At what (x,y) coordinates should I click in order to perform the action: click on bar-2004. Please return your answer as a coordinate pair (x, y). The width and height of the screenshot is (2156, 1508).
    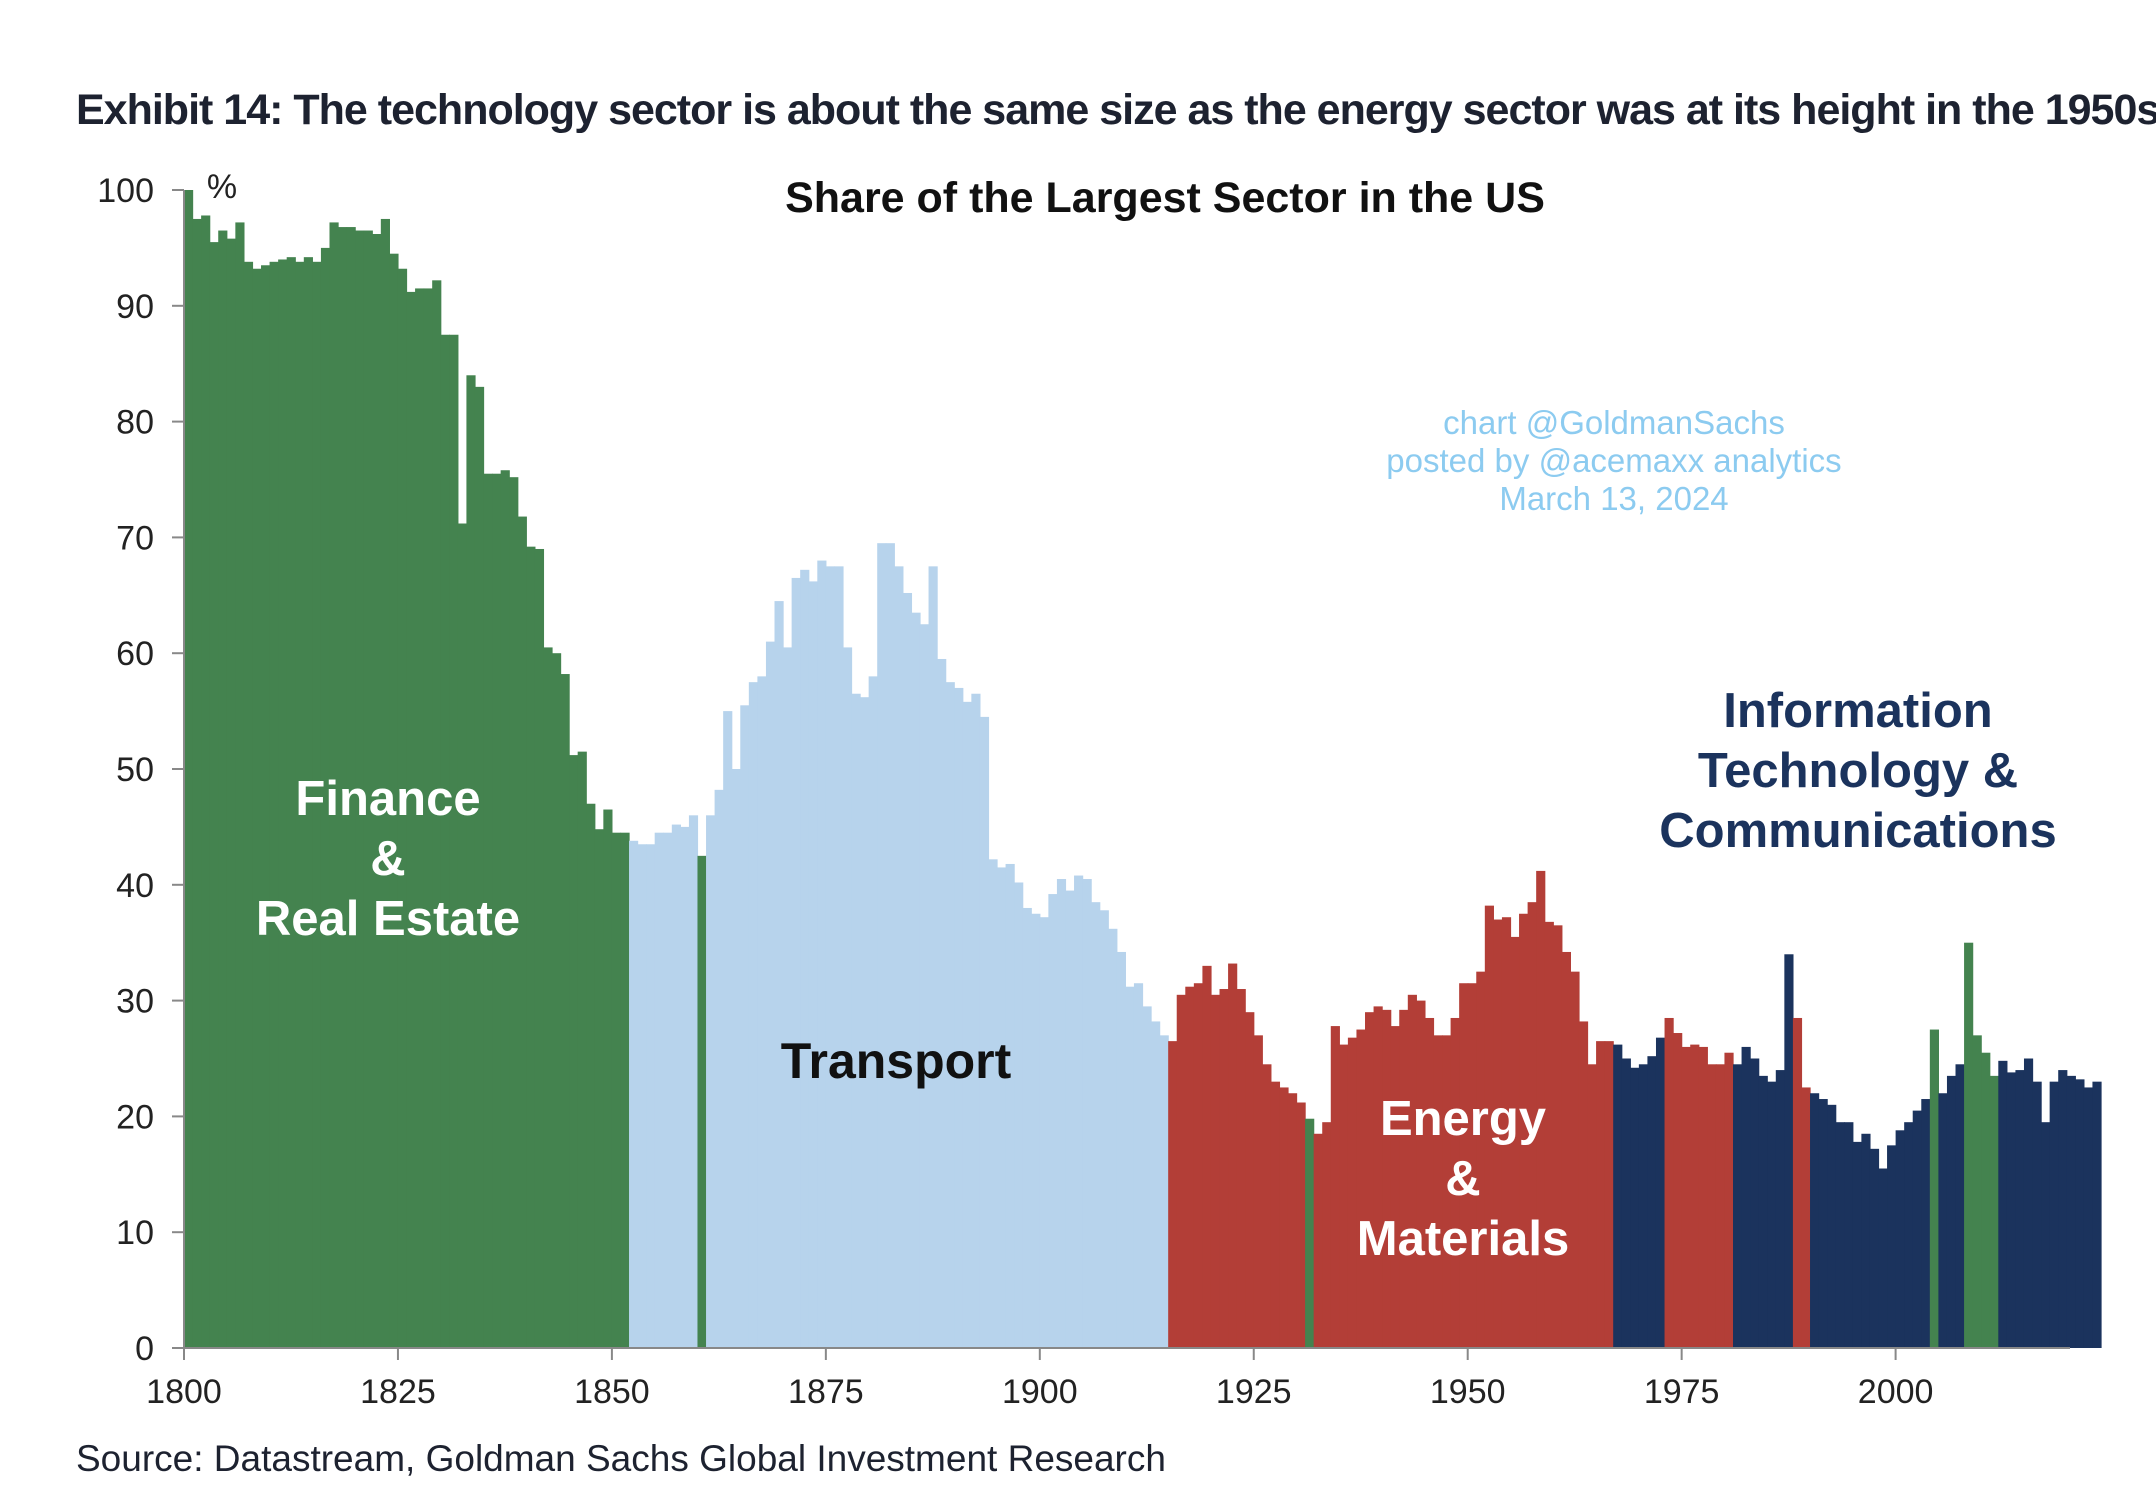
    Looking at the image, I should click on (1934, 1188).